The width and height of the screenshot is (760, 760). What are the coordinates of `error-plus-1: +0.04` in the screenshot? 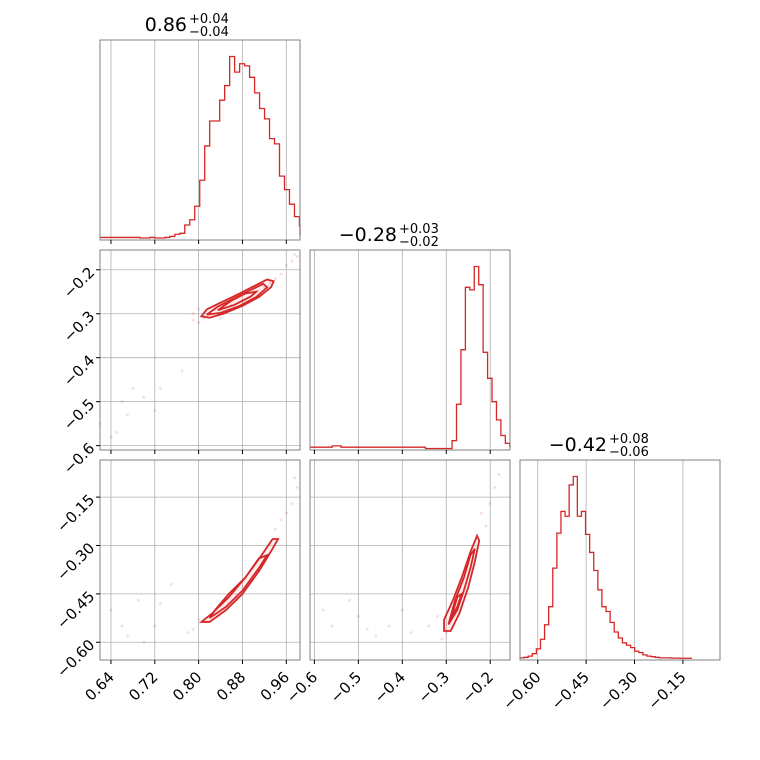 It's located at (209, 19).